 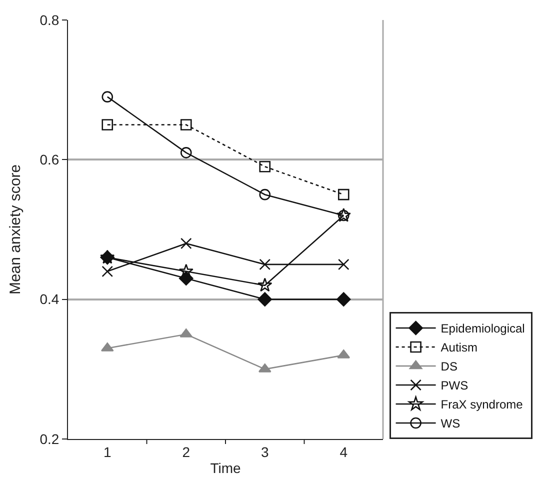 What do you see at coordinates (15, 229) in the screenshot?
I see `y-axis-title: Mean anxiety score` at bounding box center [15, 229].